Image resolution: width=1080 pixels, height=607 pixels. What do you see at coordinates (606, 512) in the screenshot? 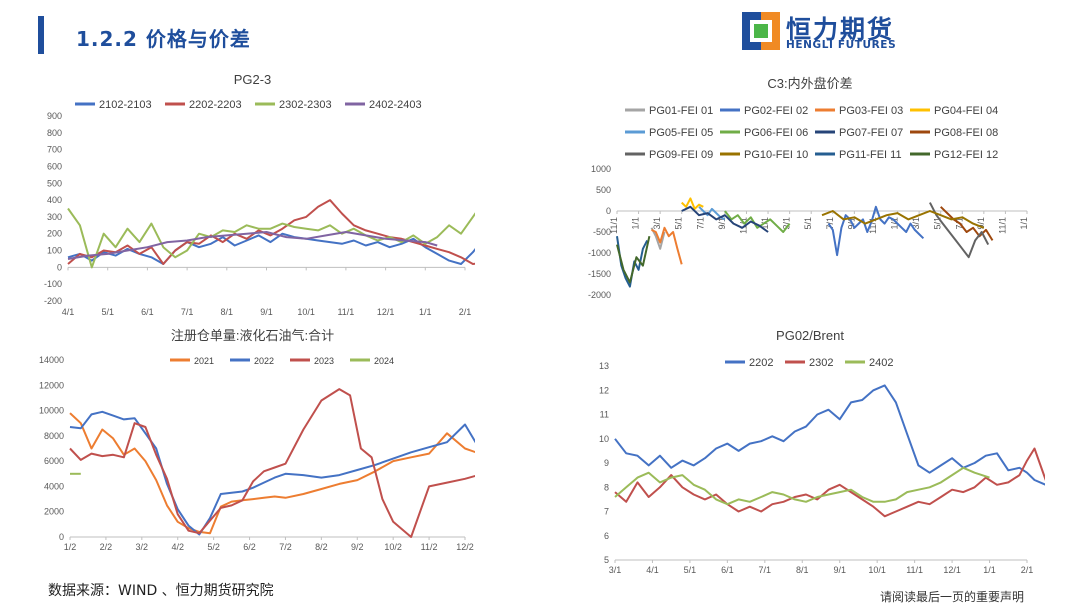
I see `y-tick-label: 7` at bounding box center [606, 512].